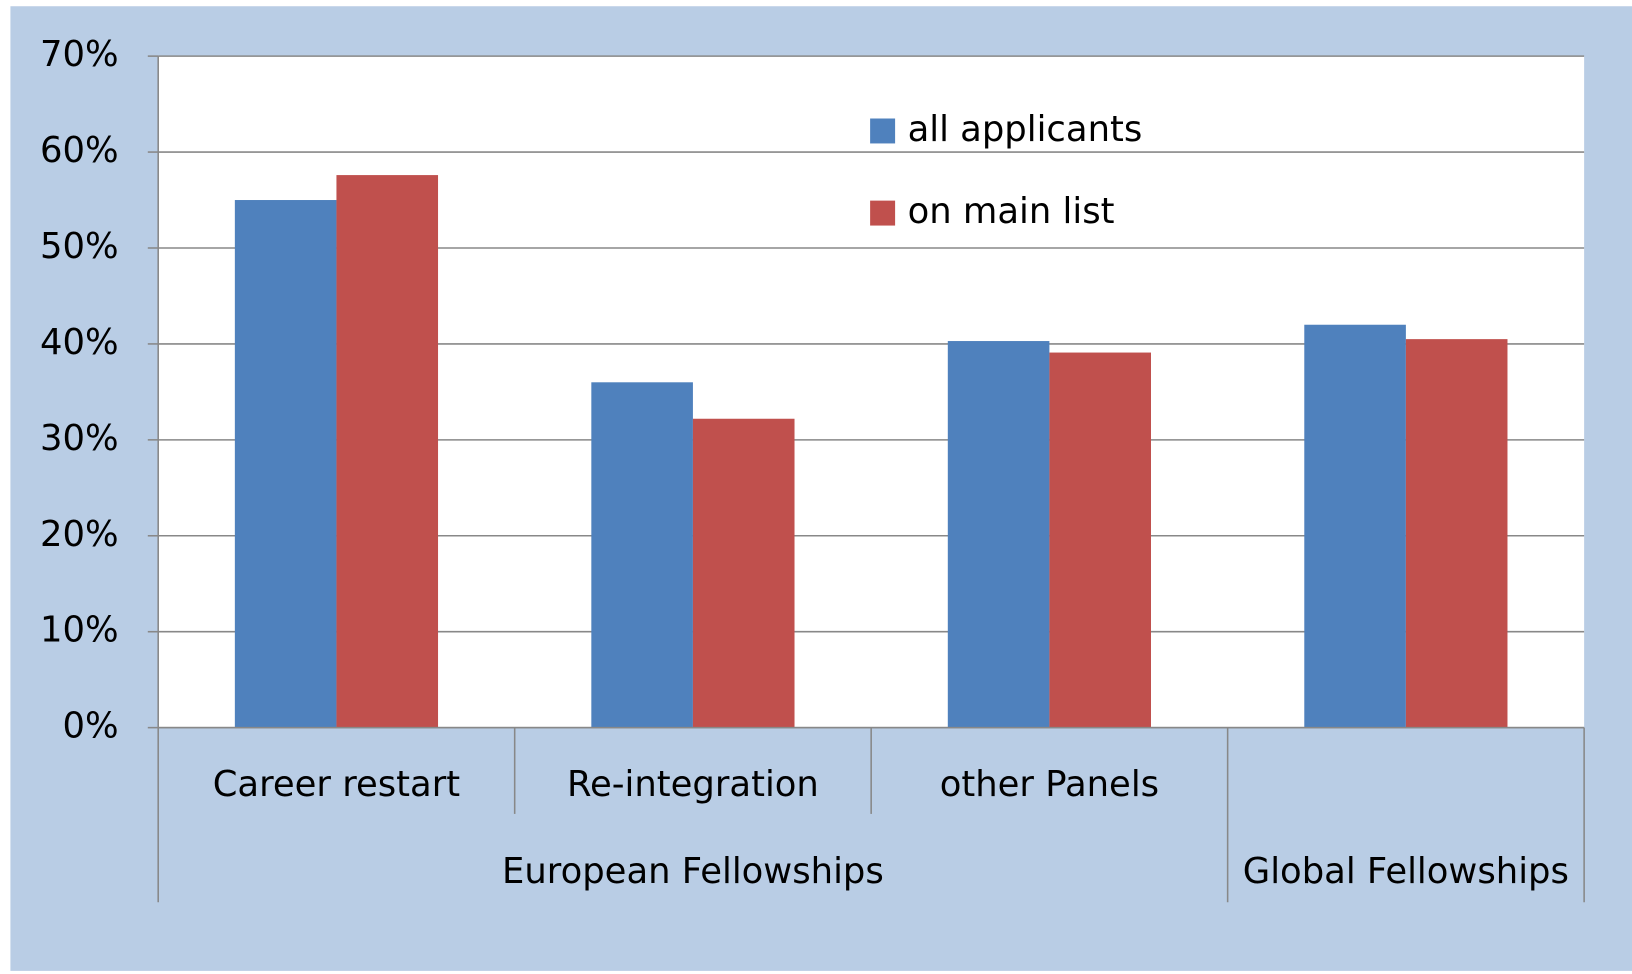  What do you see at coordinates (79, 438) in the screenshot?
I see `y-tick-label: 30%` at bounding box center [79, 438].